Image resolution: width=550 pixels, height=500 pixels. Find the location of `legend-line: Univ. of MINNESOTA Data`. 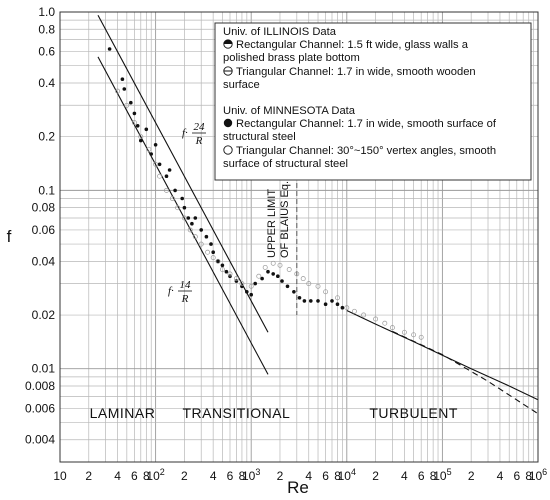

legend-line: Univ. of MINNESOTA Data is located at coordinates (289, 111).